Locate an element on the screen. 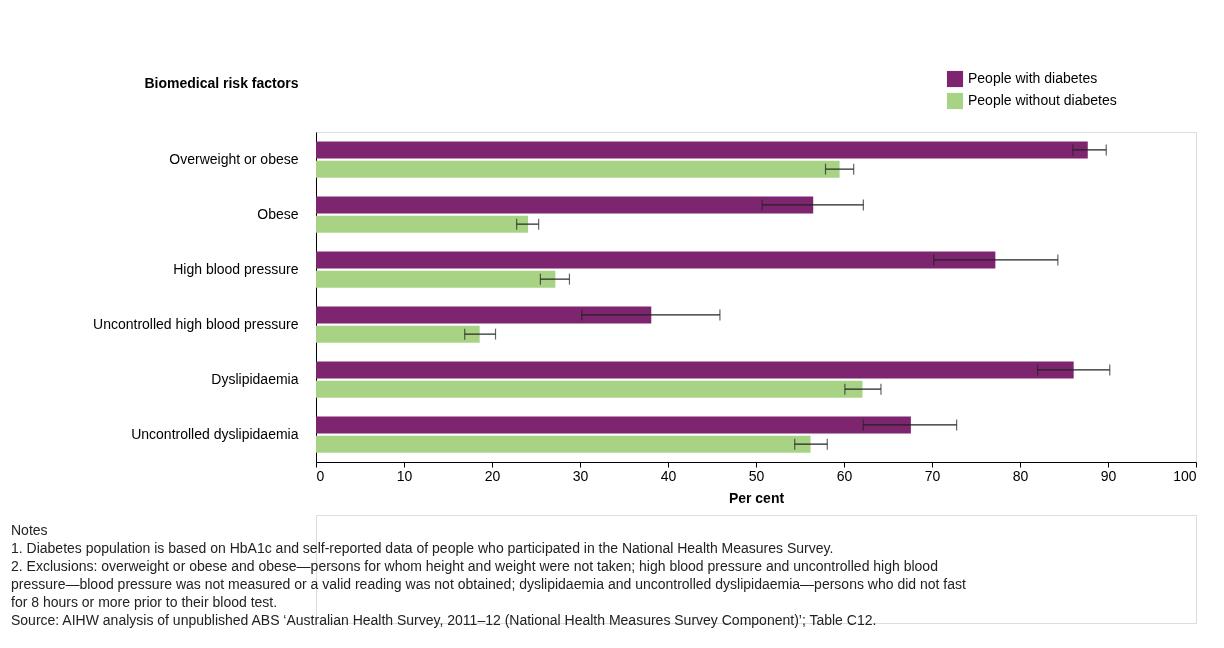 The width and height of the screenshot is (1224, 648). text: 1. Diabetes population is based on HbA1c and self-reported data of people who participated in the National Health Measures Survey. is located at coordinates (422, 548).